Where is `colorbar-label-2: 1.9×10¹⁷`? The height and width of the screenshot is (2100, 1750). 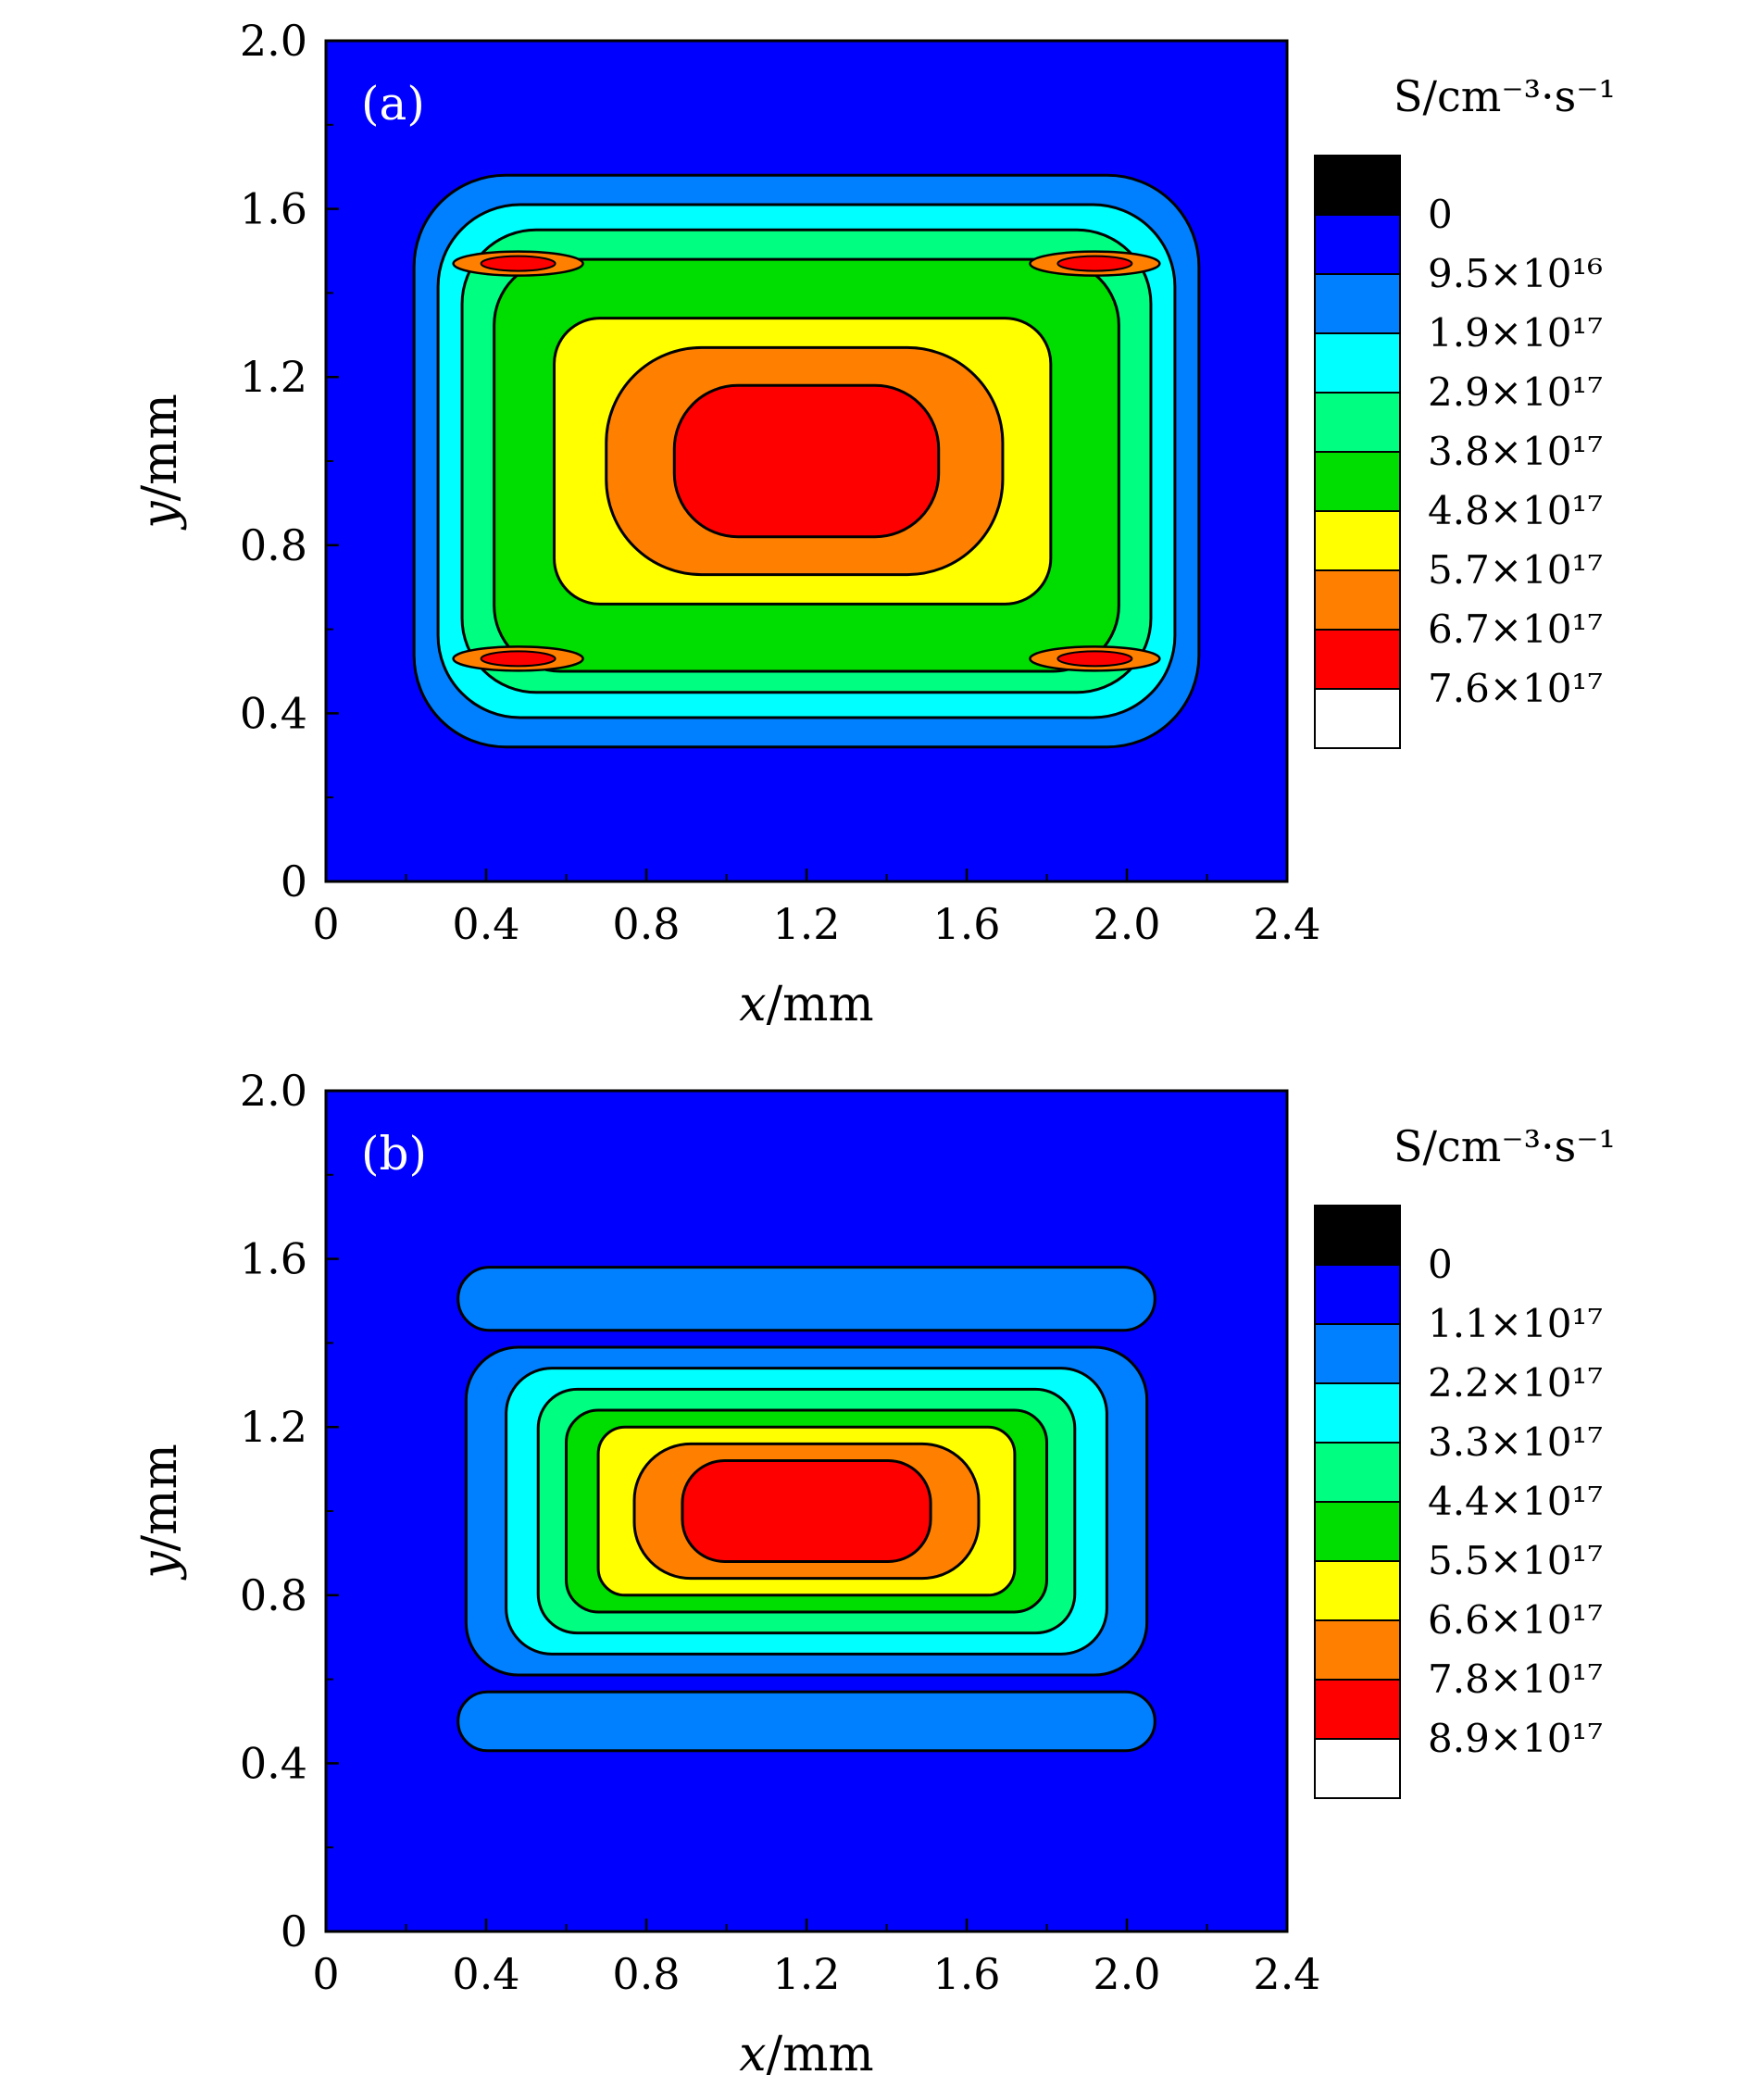
colorbar-label-2: 1.9×10¹⁷ is located at coordinates (1515, 333).